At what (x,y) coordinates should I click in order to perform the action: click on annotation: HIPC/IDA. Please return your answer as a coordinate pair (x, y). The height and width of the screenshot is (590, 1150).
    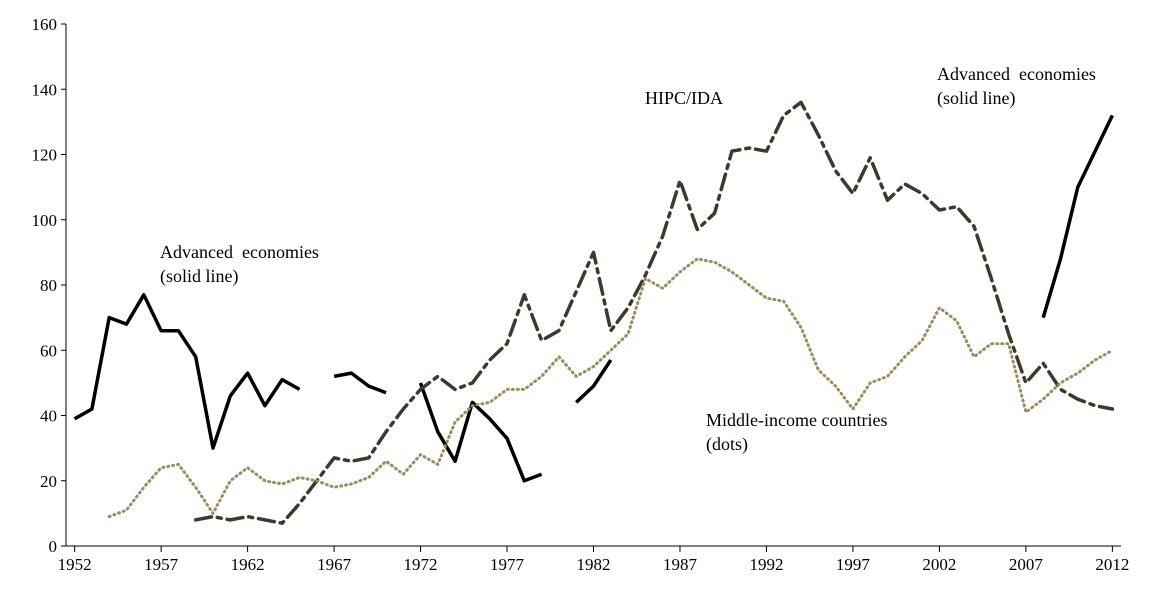
    Looking at the image, I should click on (684, 98).